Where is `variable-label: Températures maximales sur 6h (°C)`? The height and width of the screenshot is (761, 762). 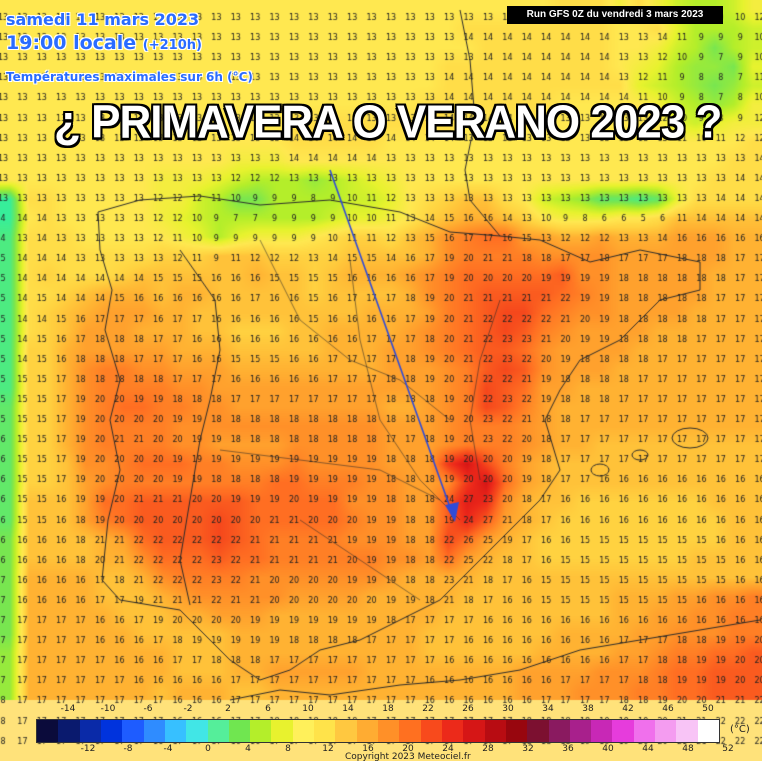 variable-label: Températures maximales sur 6h (°C) is located at coordinates (129, 77).